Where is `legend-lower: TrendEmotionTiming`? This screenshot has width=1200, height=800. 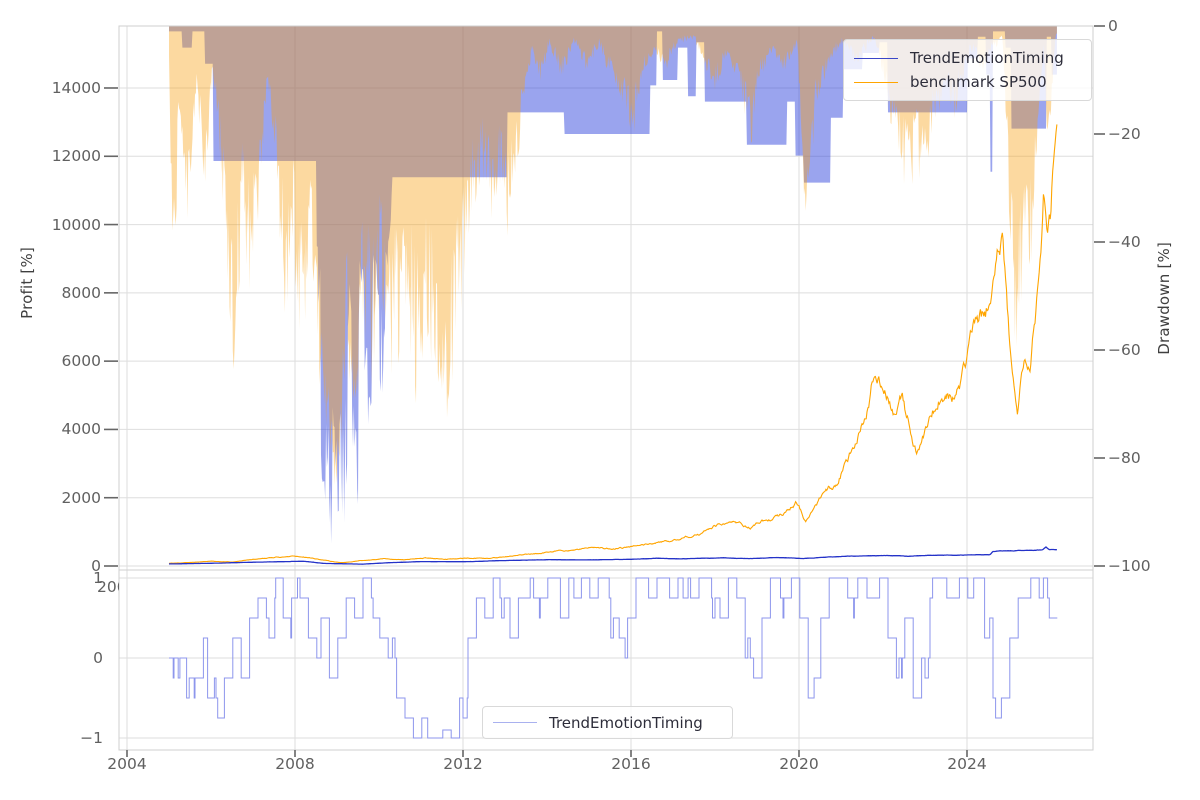
legend-lower: TrendEmotionTiming is located at coordinates (607, 722).